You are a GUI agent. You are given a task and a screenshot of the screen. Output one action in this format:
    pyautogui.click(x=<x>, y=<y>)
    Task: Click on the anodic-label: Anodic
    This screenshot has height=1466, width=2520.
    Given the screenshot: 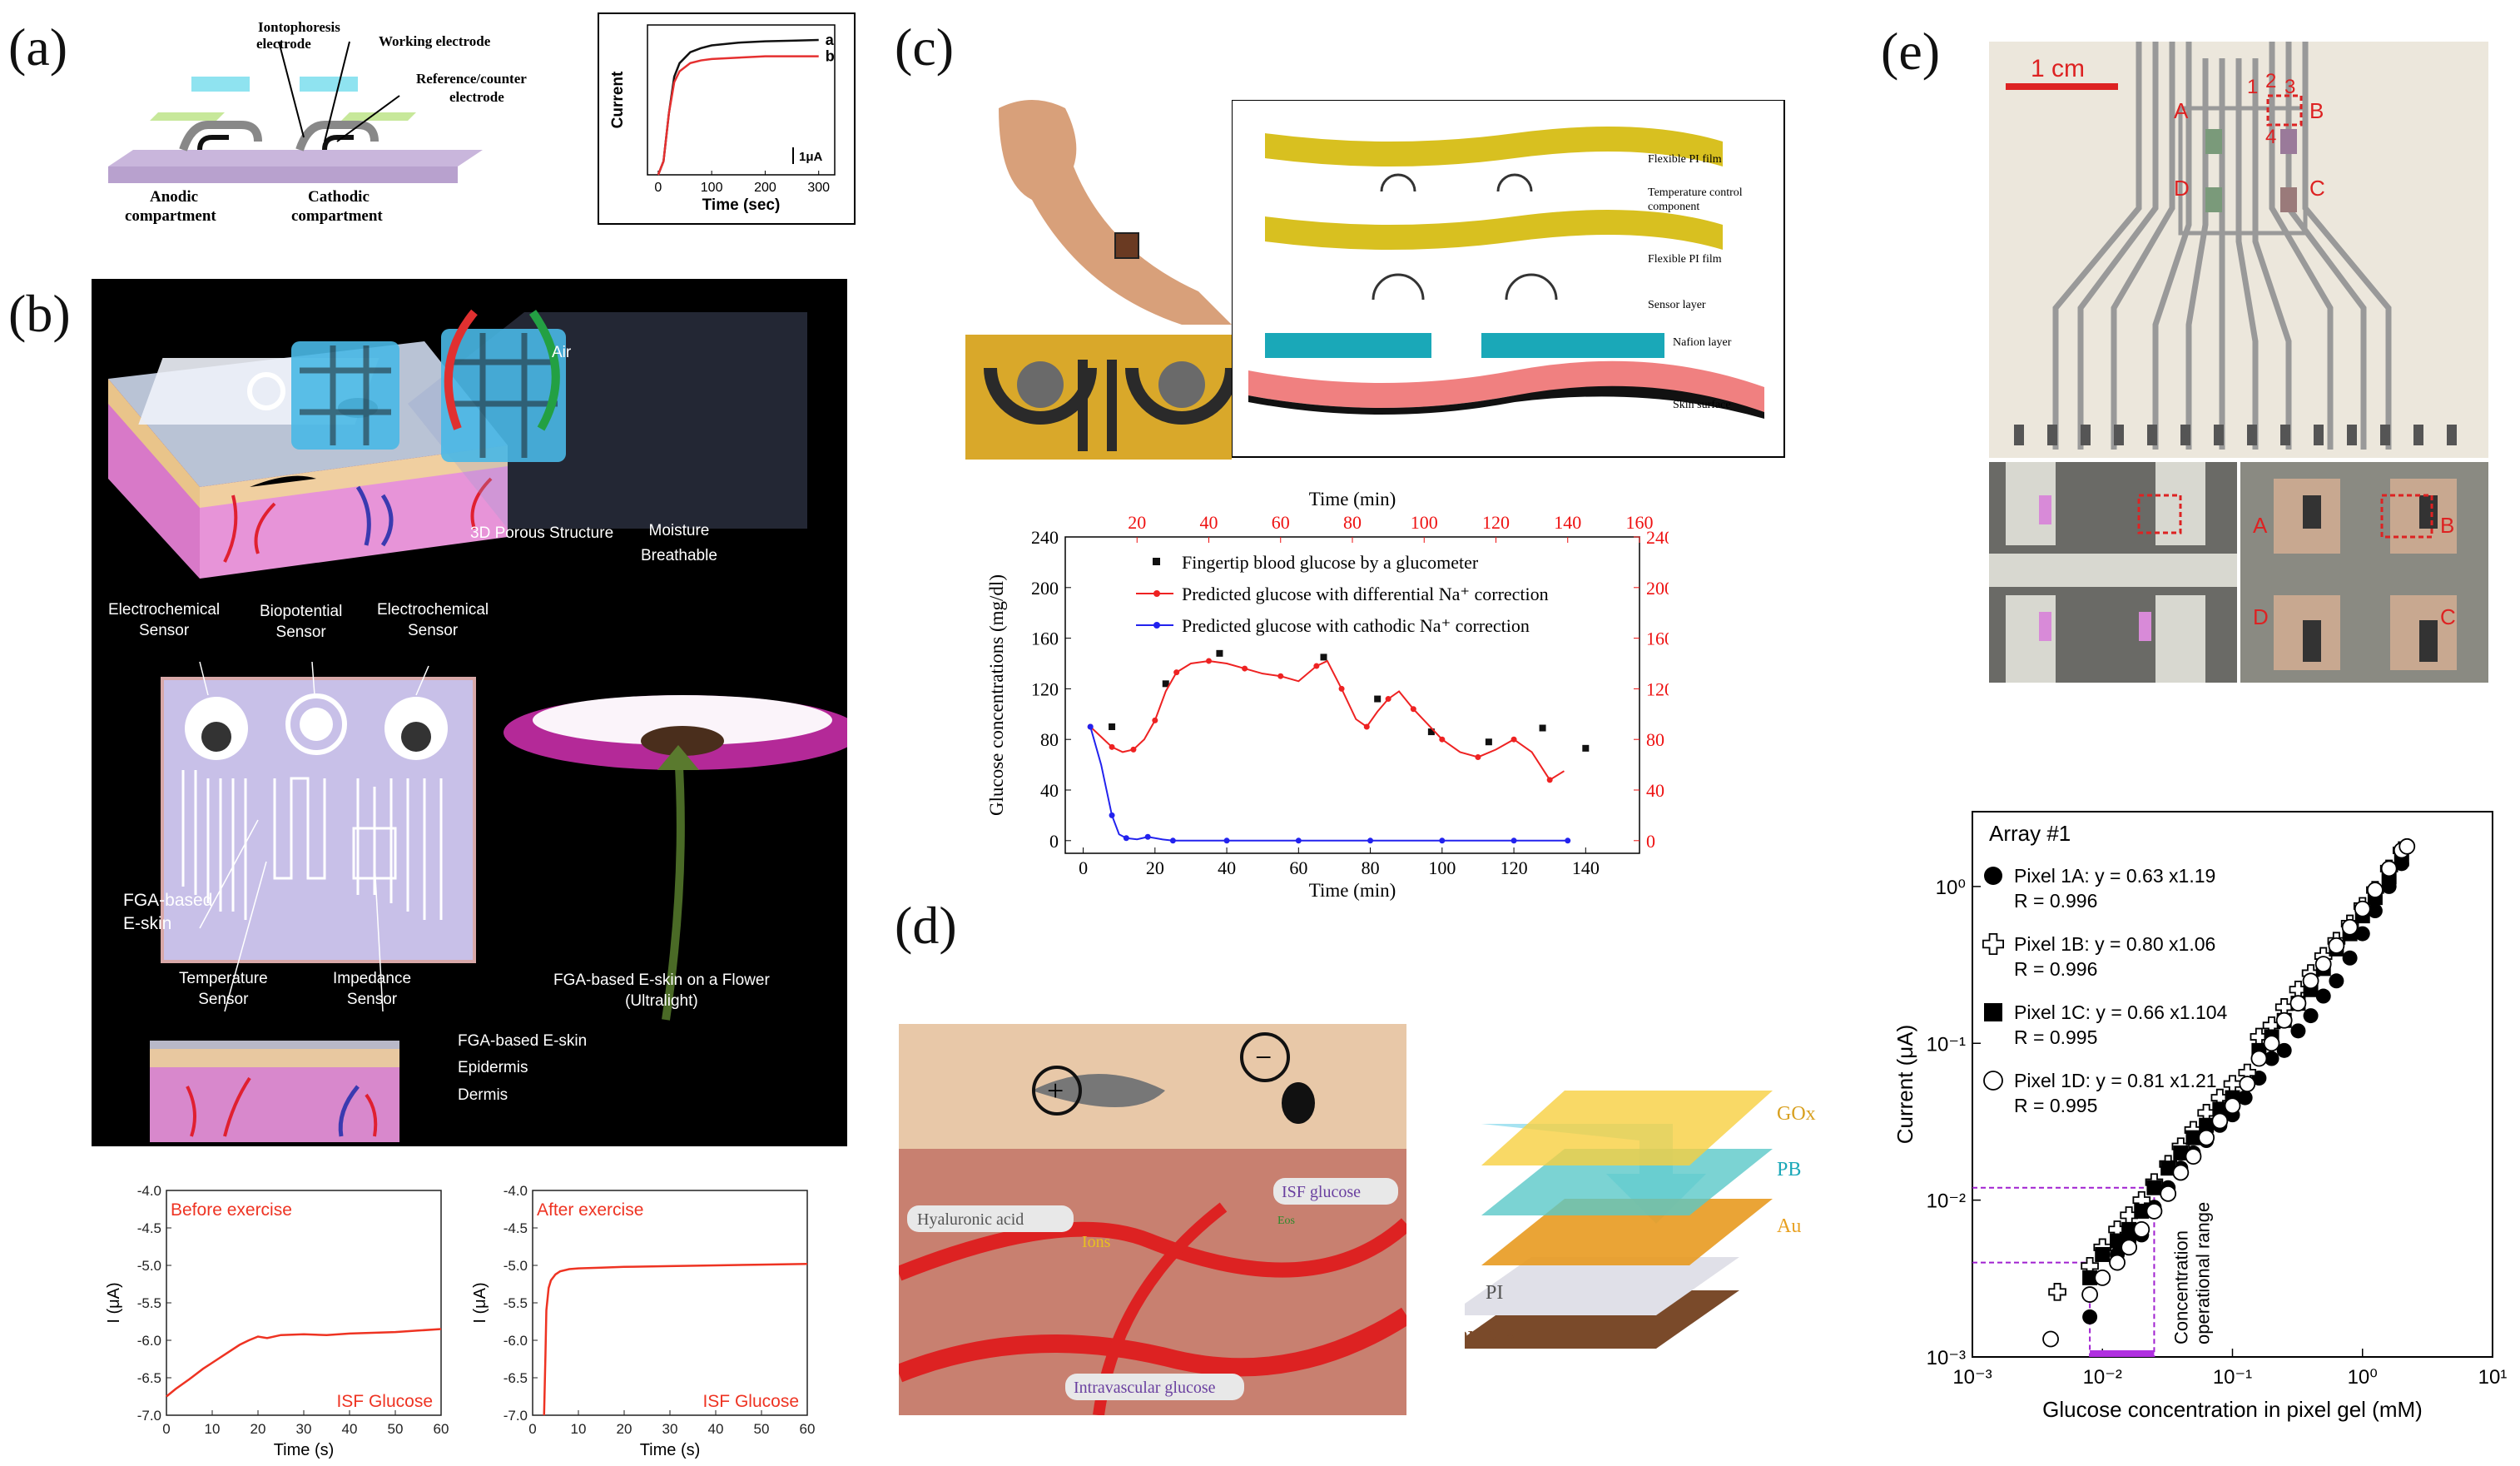 What is the action you would take?
    pyautogui.click(x=174, y=197)
    